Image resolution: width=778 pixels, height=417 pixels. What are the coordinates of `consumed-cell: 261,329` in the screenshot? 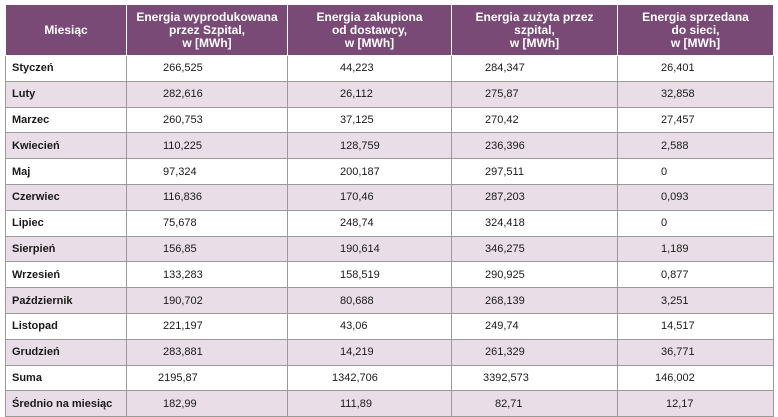 It's located at (534, 352).